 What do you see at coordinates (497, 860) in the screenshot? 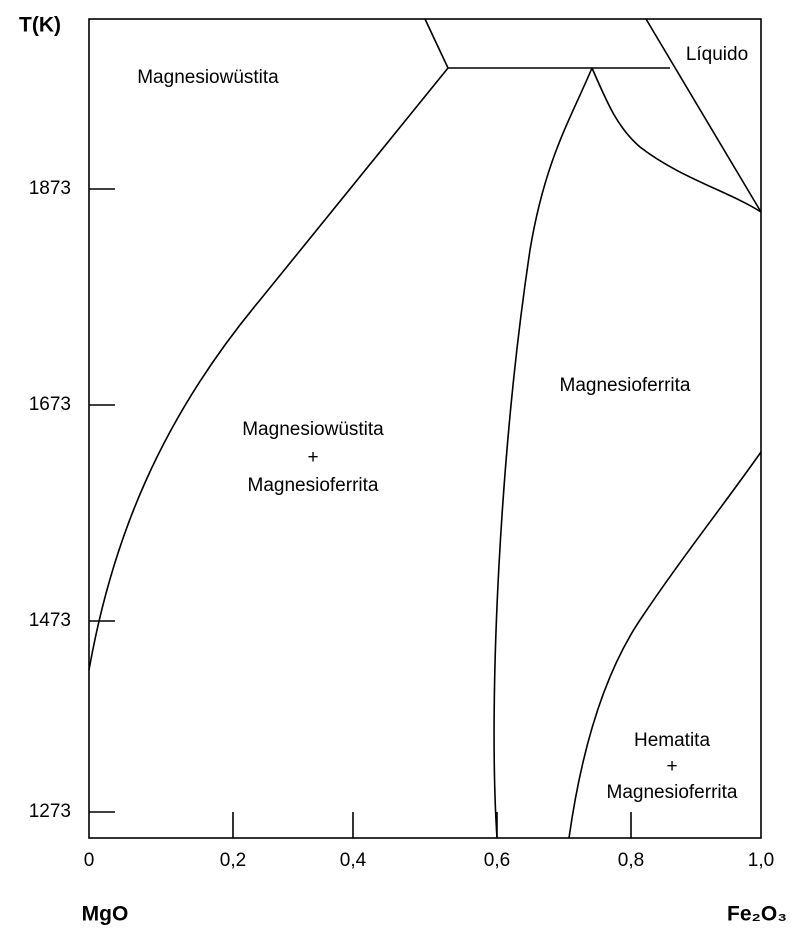
I see `x-tick-label: 0,6` at bounding box center [497, 860].